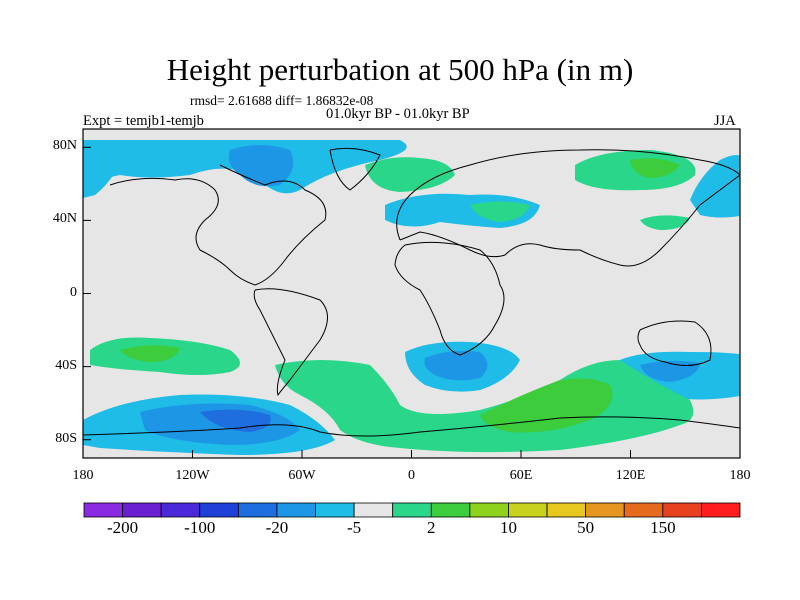 The height and width of the screenshot is (600, 800). Describe the element at coordinates (101, 172) in the screenshot. I see `contour-npacific-neg2` at that location.